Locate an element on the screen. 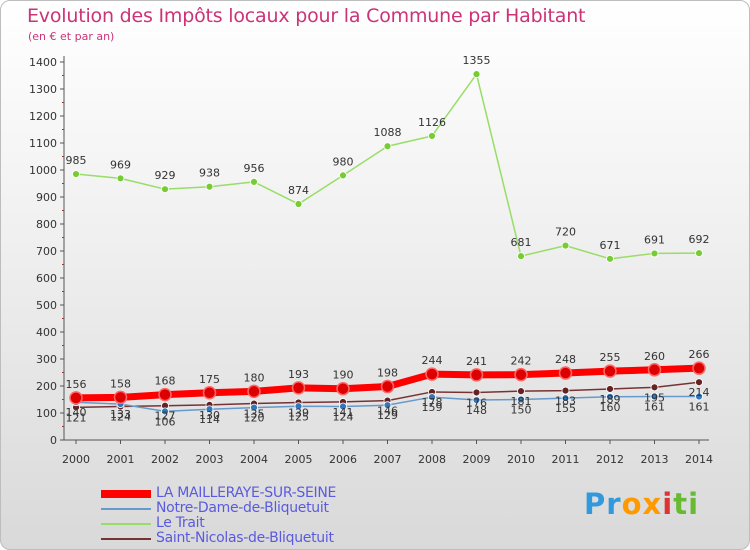 The height and width of the screenshot is (550, 750). data-label: 160 is located at coordinates (610, 407).